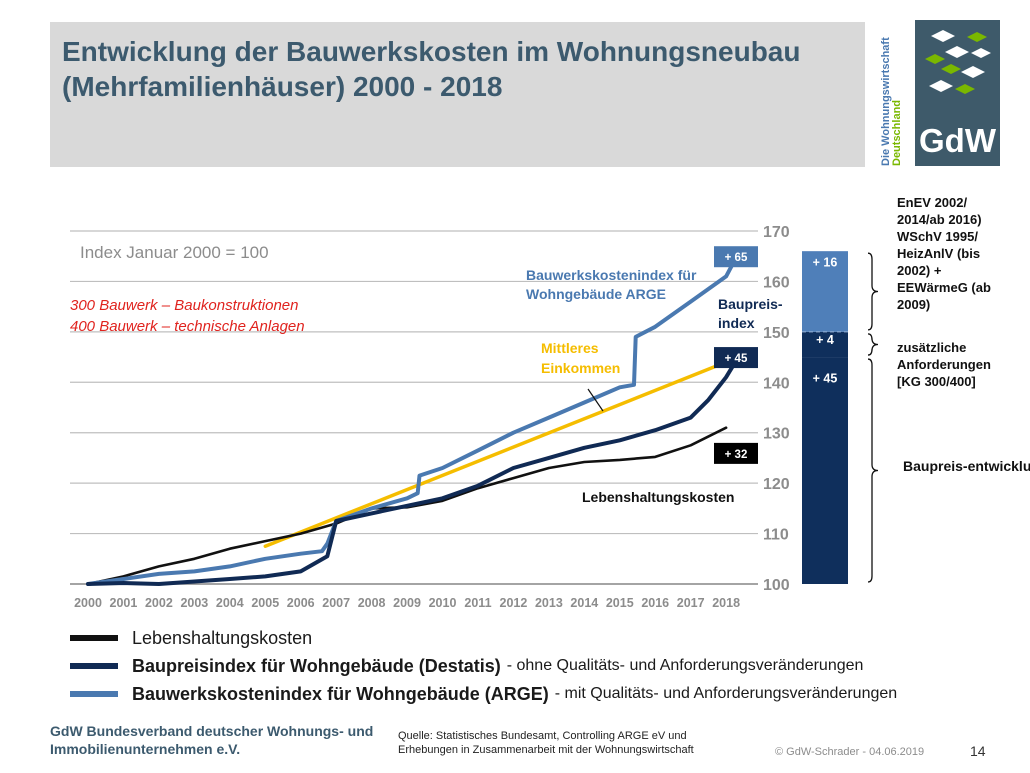 The image size is (1030, 773). Describe the element at coordinates (776, 383) in the screenshot. I see `y-tick-label: 140` at that location.